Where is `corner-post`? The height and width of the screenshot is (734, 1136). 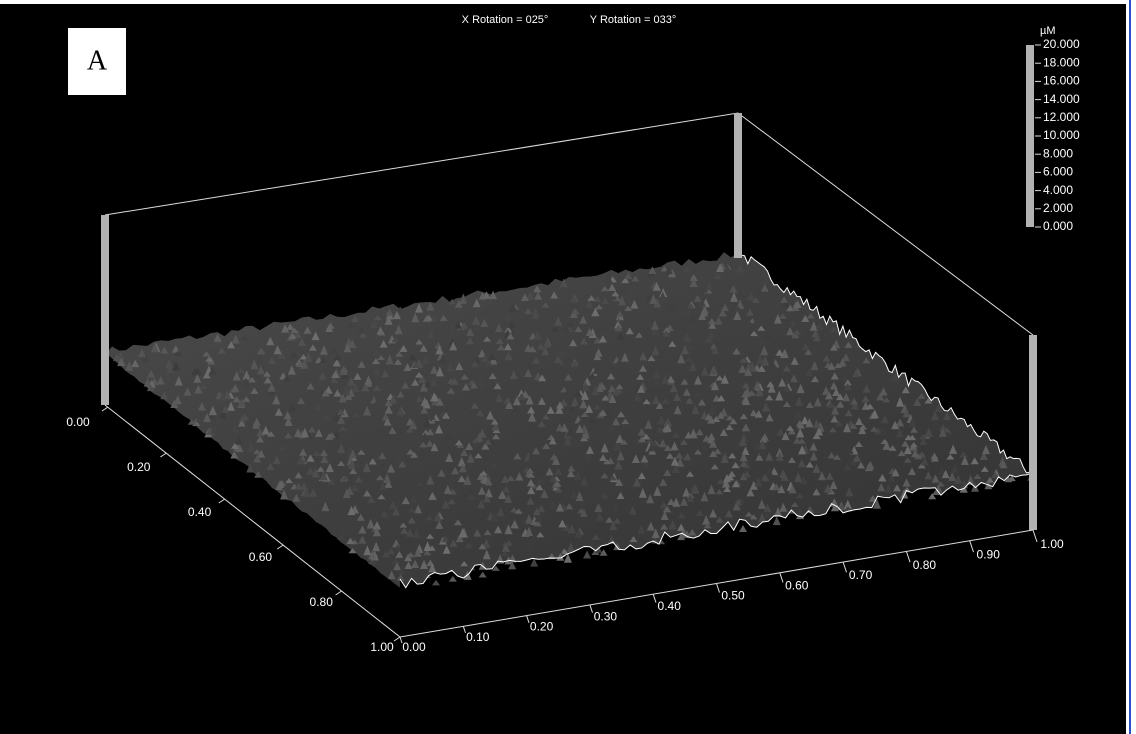
corner-post is located at coordinates (105, 310).